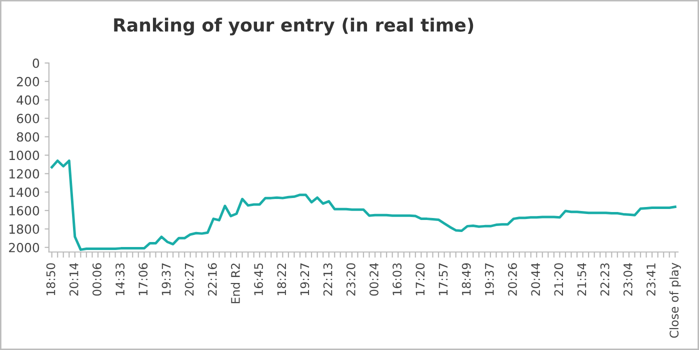 This screenshot has width=699, height=350. I want to click on x-tick-label: 18:50, so click(51, 279).